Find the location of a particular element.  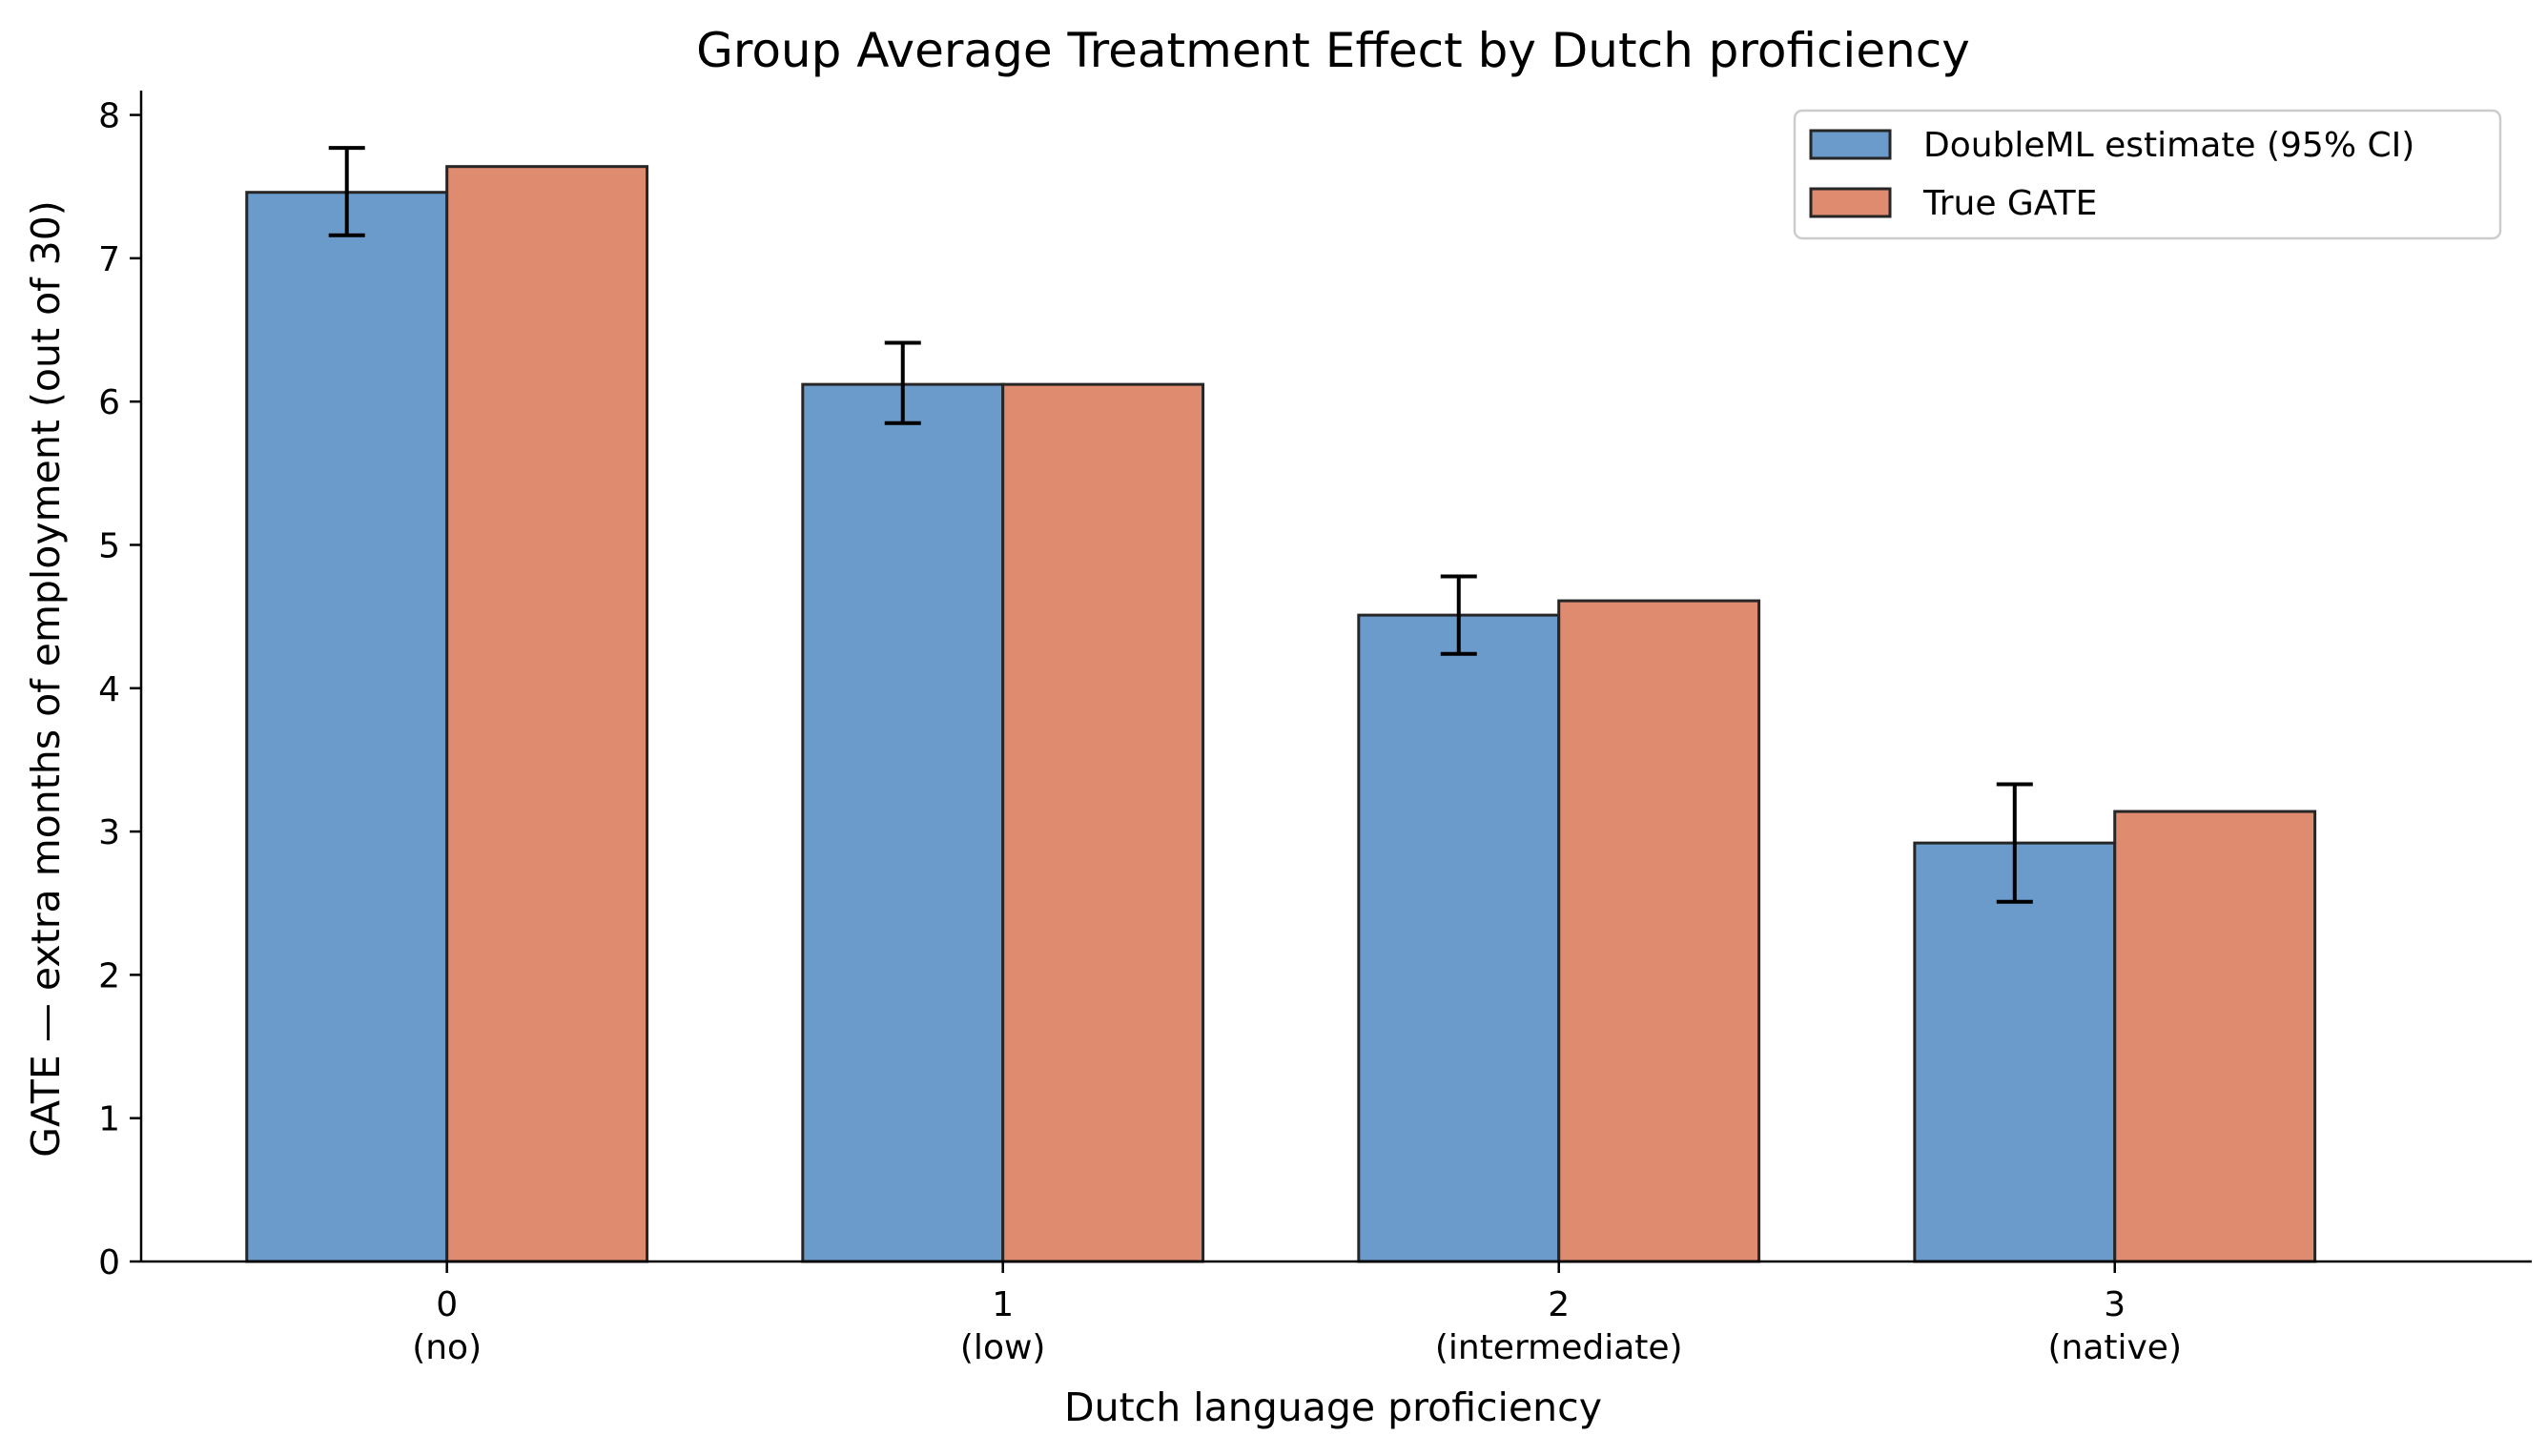

y-axis: 0 1 2 3 4 5 6 7 8 is located at coordinates (120, 686).